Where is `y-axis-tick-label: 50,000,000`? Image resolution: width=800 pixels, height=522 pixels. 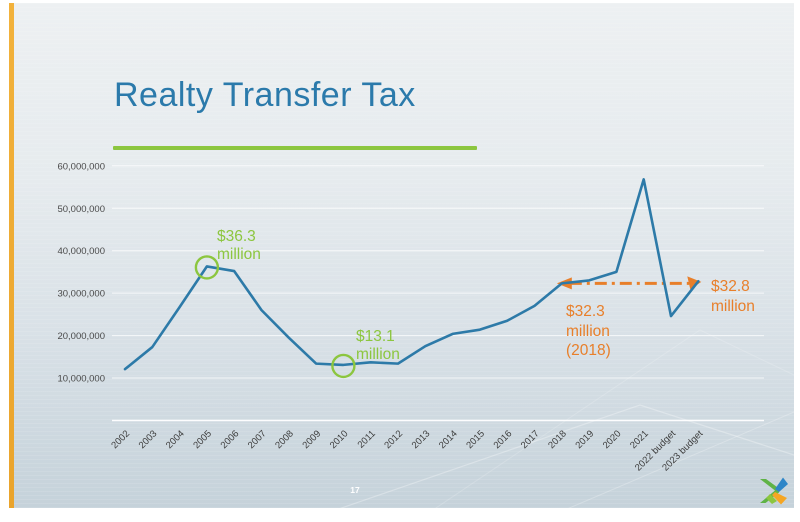 y-axis-tick-label: 50,000,000 is located at coordinates (81, 209).